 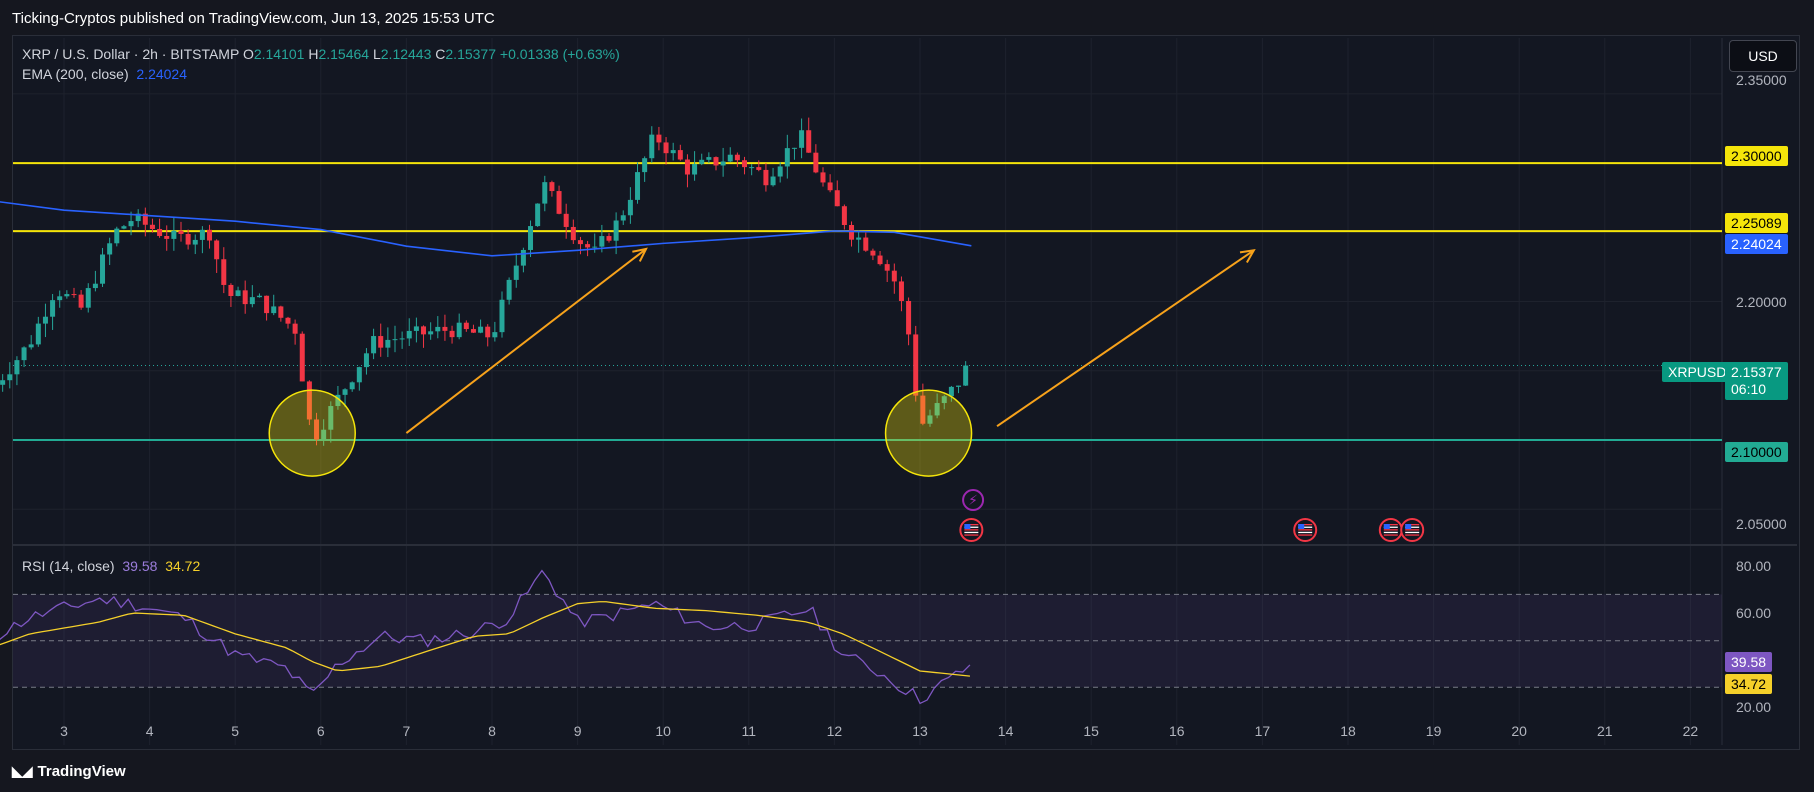 I want to click on rsi-axis-label: 20.00, so click(x=1754, y=707).